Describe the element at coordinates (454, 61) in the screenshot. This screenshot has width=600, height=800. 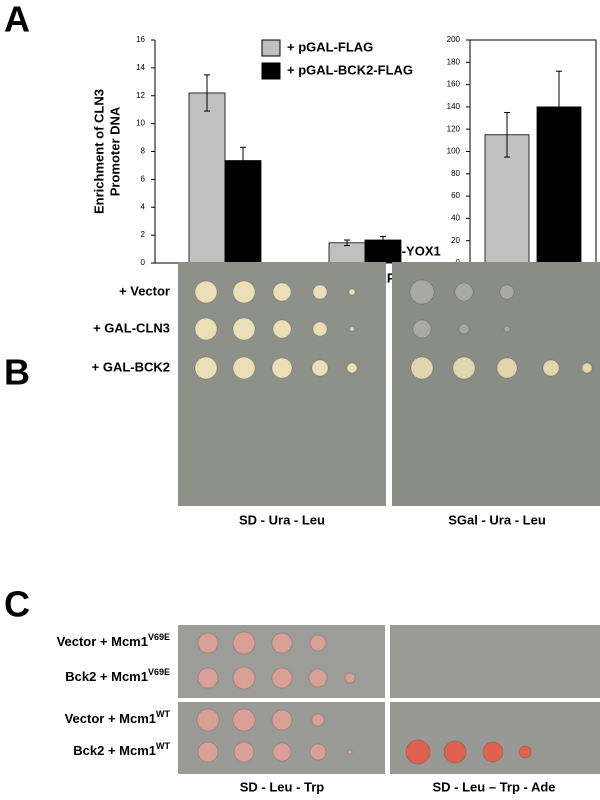
I see `y-tick-label: 180` at that location.